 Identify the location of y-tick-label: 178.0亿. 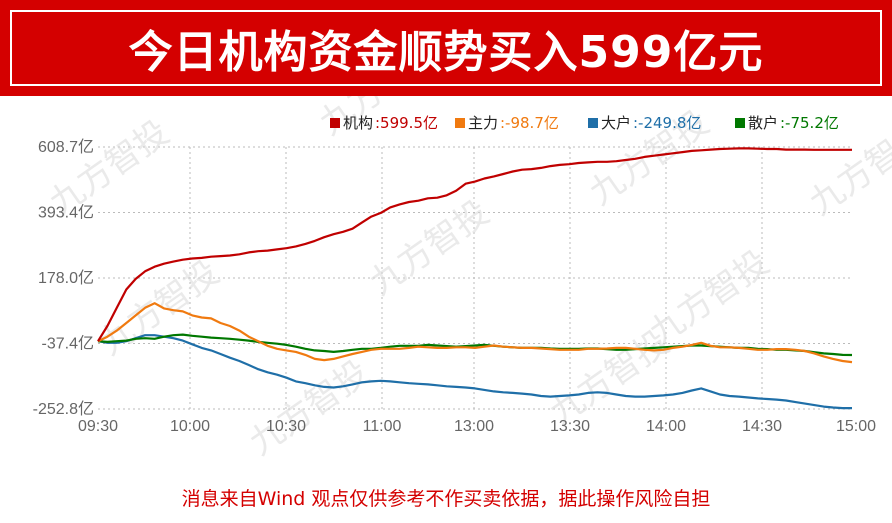
(66, 278).